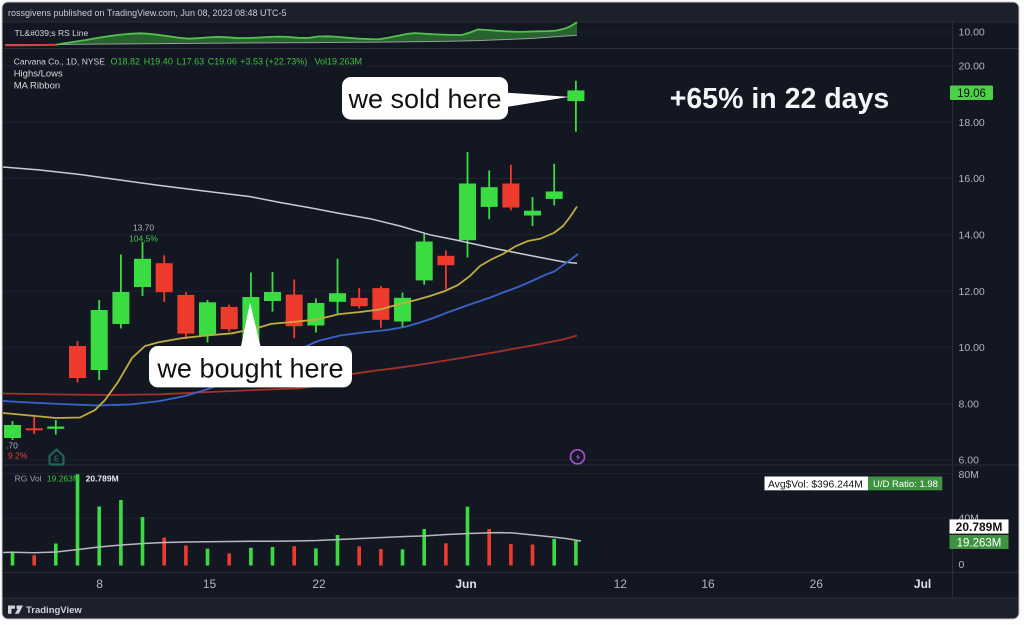  What do you see at coordinates (922, 584) in the screenshot?
I see `svg-text: Jul` at bounding box center [922, 584].